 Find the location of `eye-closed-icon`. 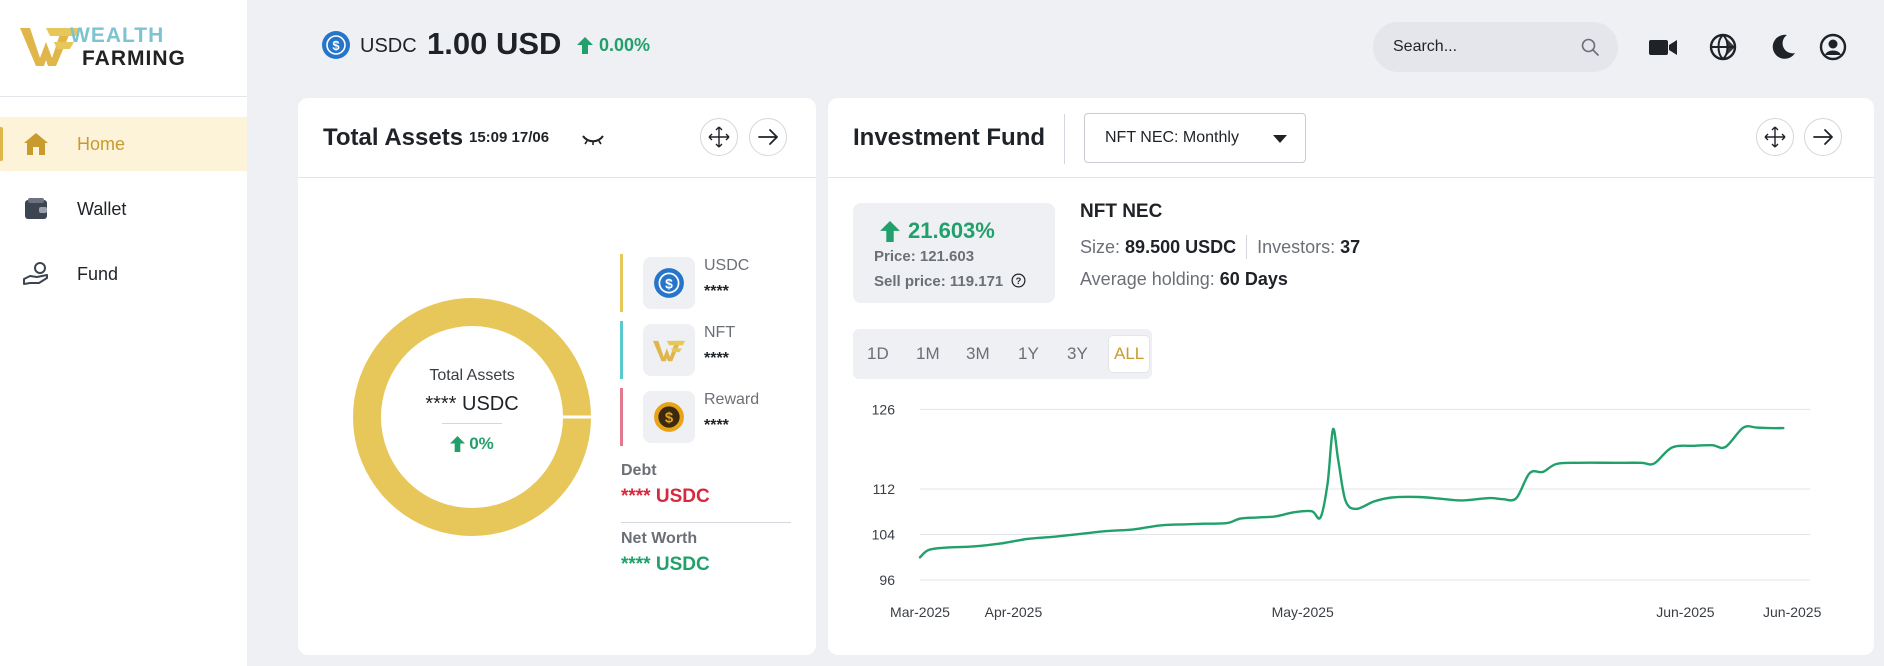

eye-closed-icon is located at coordinates (593, 139).